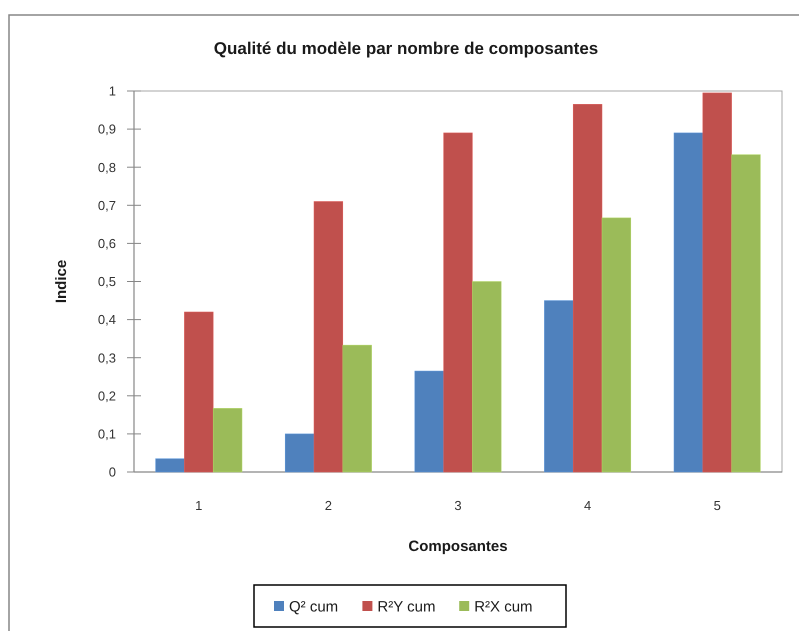  Describe the element at coordinates (458, 546) in the screenshot. I see `x-axis-title: Composantes` at that location.